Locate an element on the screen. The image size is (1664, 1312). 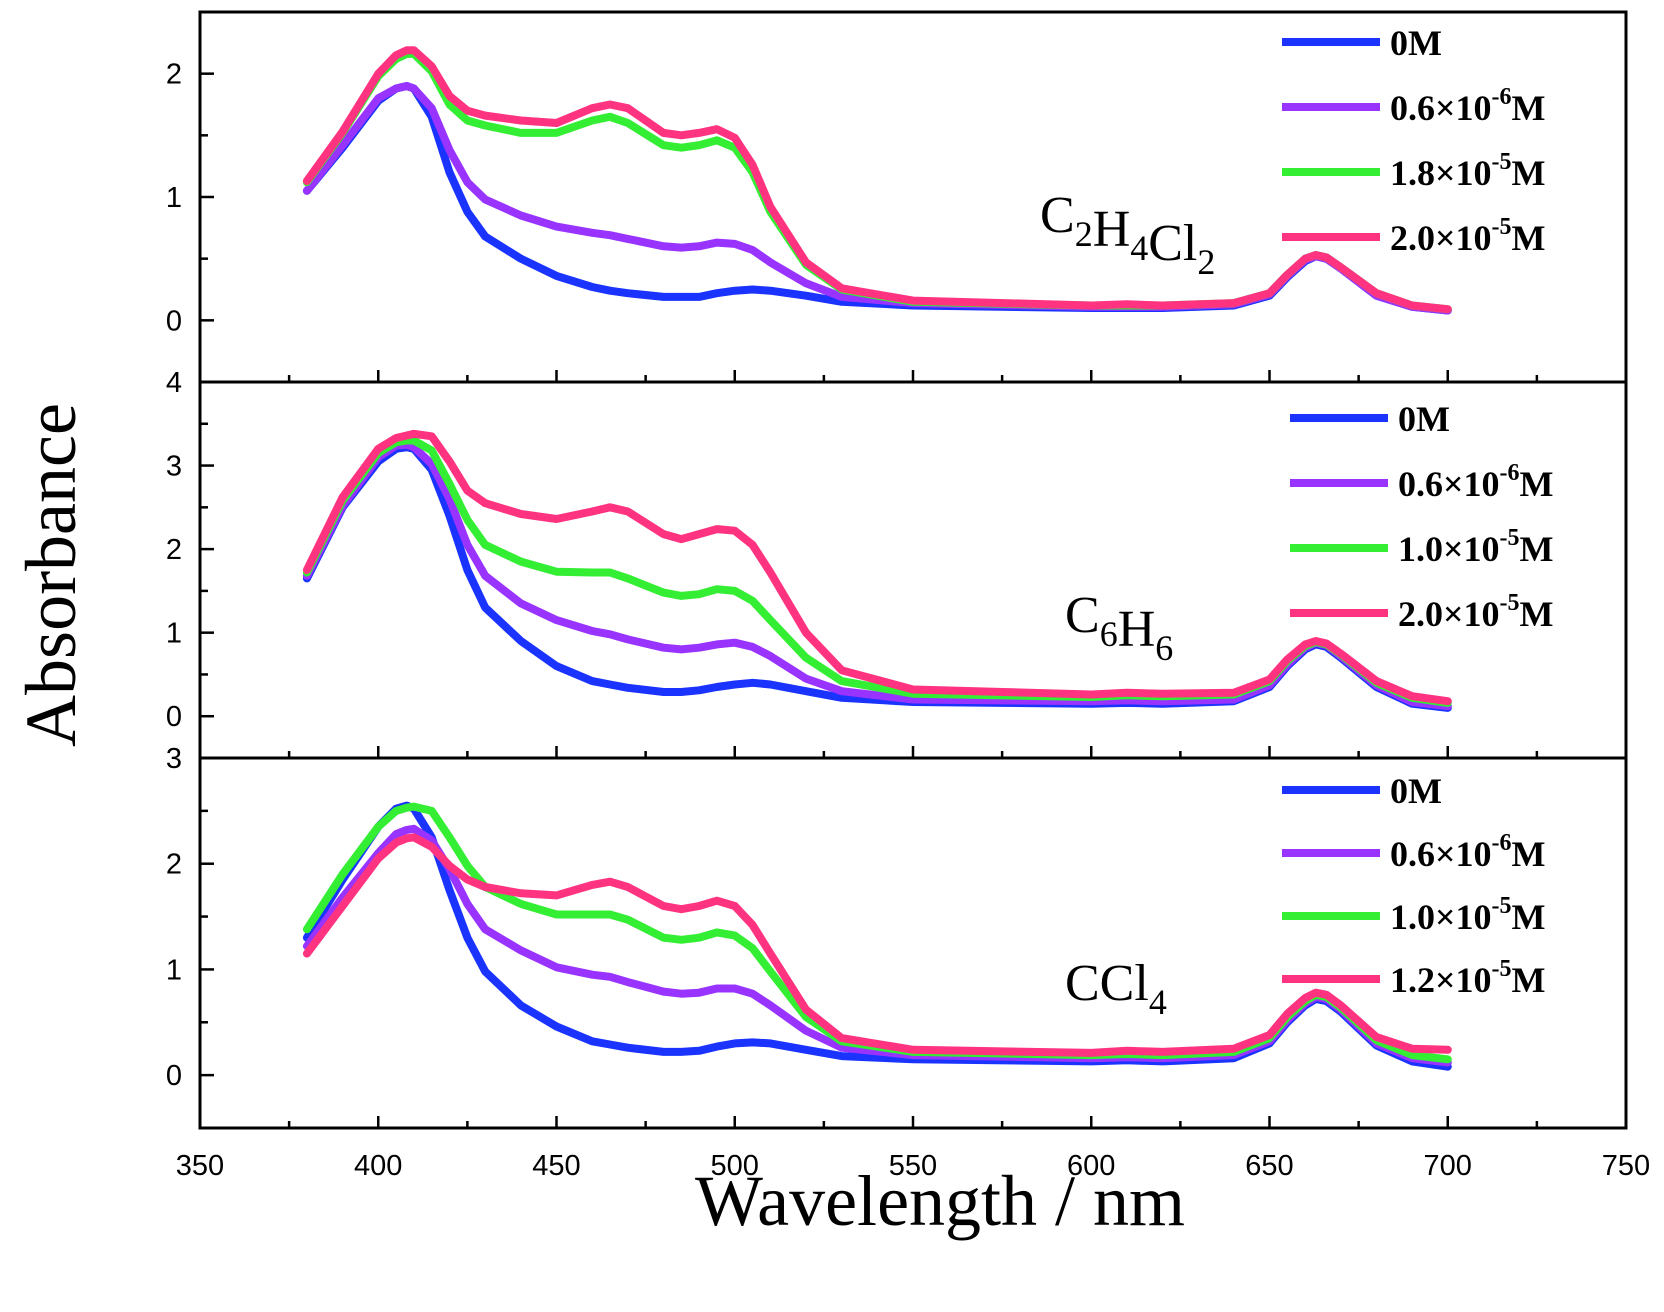
x-tick-label: 500 is located at coordinates (735, 1166).